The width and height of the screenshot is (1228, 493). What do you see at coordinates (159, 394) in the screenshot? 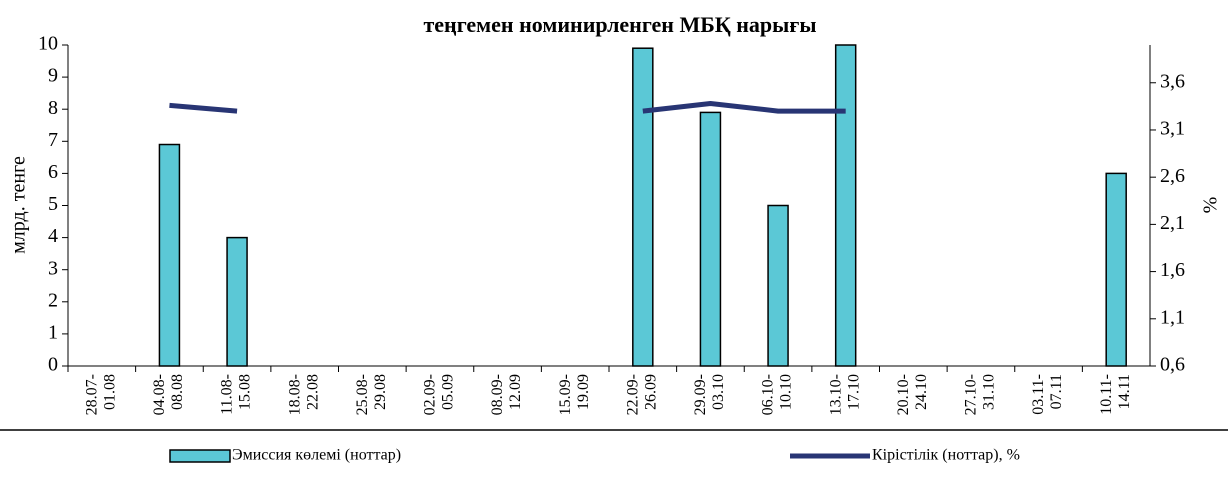
I see `x-tick-label: 04.08-` at bounding box center [159, 394].